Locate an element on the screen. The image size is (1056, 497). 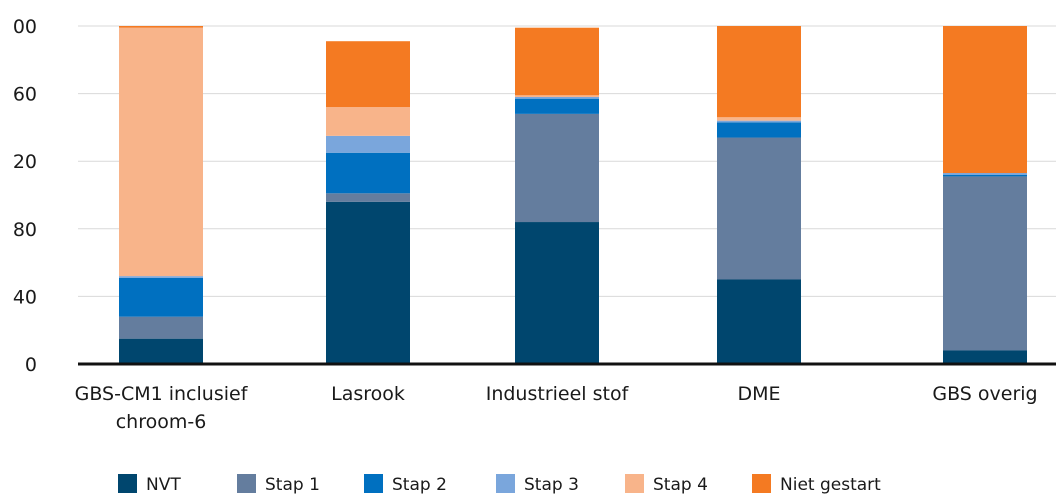
bar-segment-2-niet-gestart is located at coordinates (557, 61).